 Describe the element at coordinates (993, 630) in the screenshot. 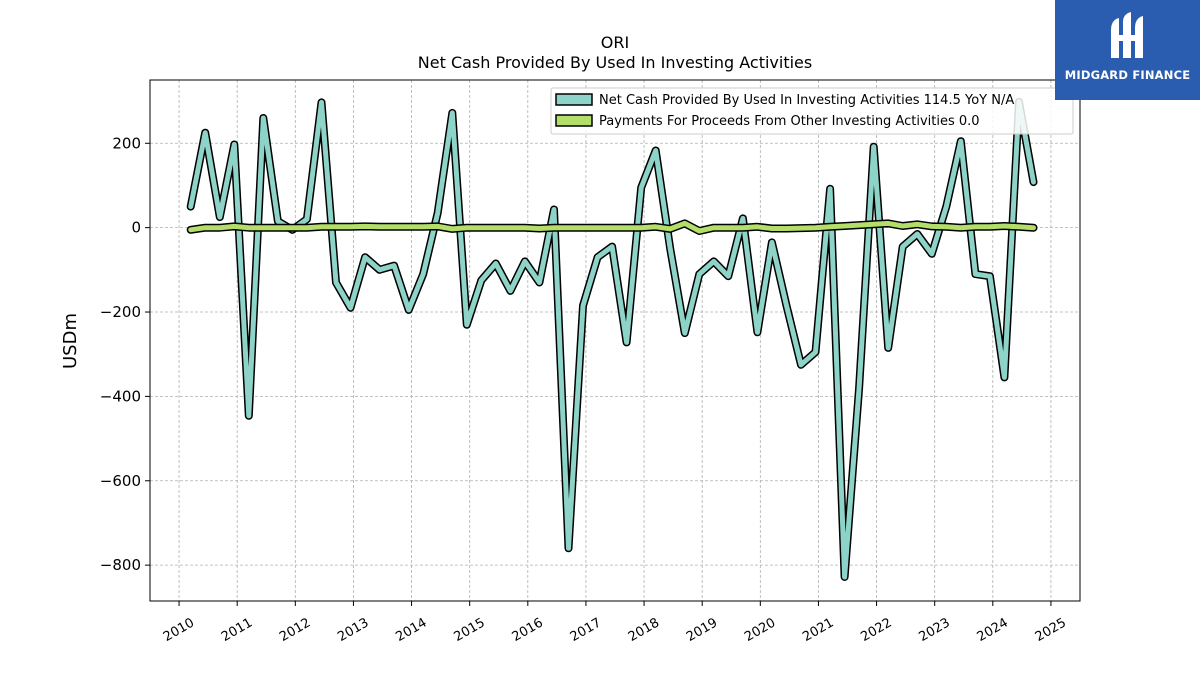

I see `x-tick-label: 2024` at that location.